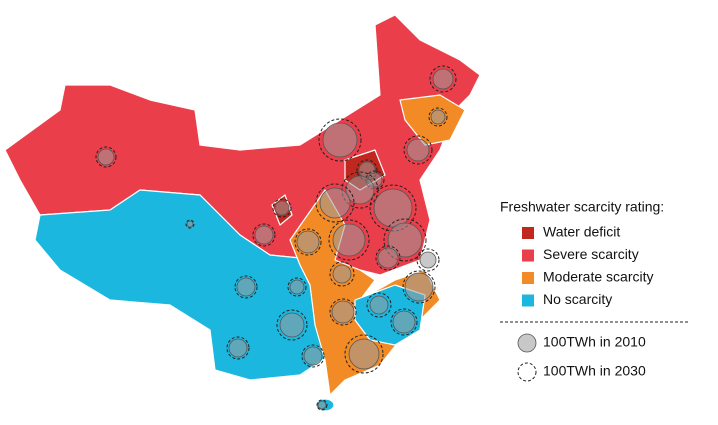 Image resolution: width=718 pixels, height=425 pixels. Describe the element at coordinates (581, 232) in the screenshot. I see `legend-label: Water deficit` at that location.